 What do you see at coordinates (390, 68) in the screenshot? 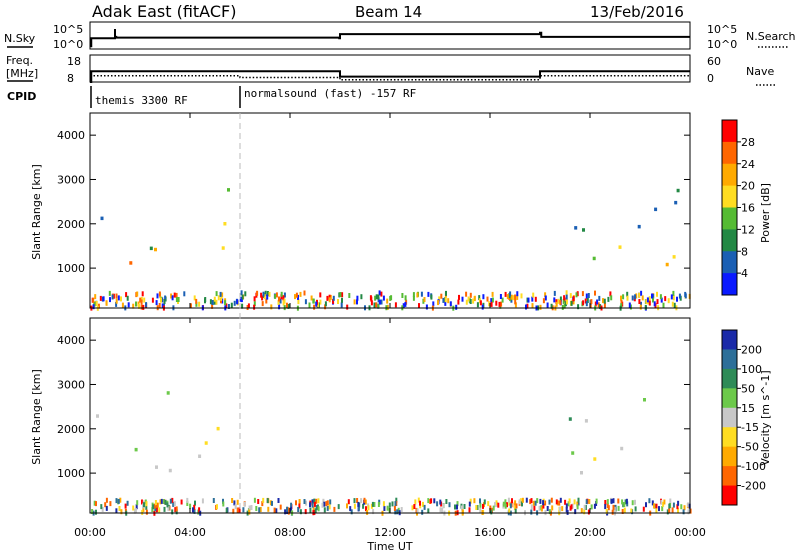
I see `freq-frame` at bounding box center [390, 68].